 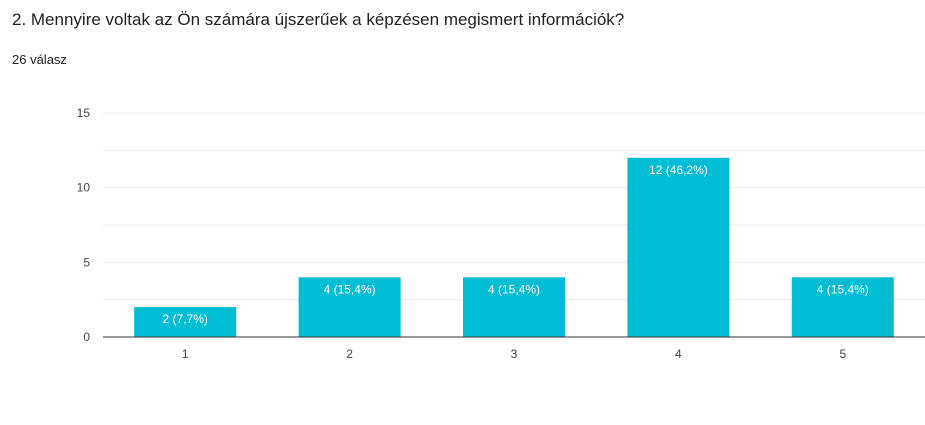 What do you see at coordinates (39, 59) in the screenshot?
I see `response-count: 26 válasz` at bounding box center [39, 59].